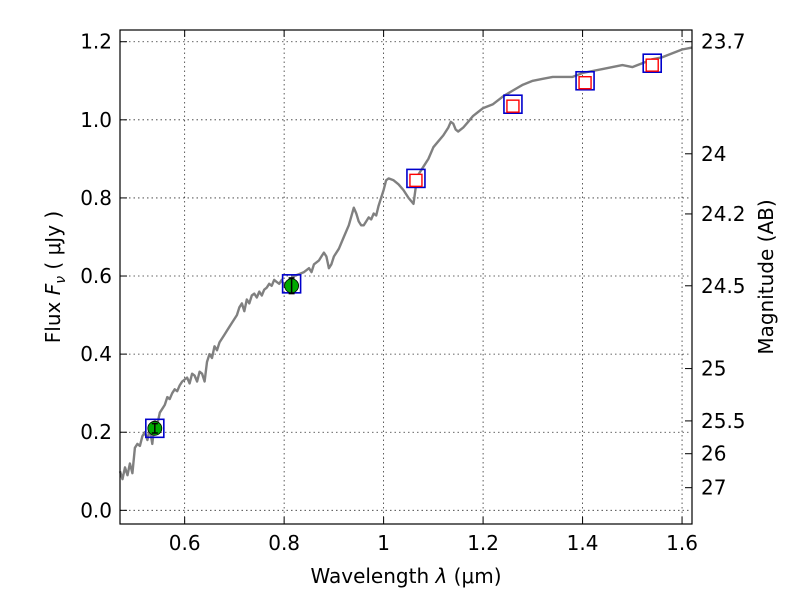 This screenshot has height=600, width=800. Describe the element at coordinates (713, 369) in the screenshot. I see `y2-tick-label: 25` at that location.